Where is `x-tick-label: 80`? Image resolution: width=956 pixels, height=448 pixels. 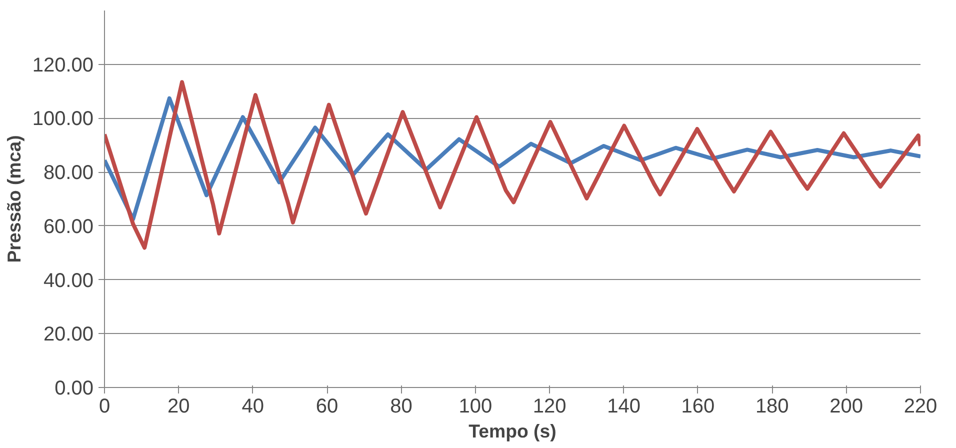 x-tick-label: 80 is located at coordinates (401, 407).